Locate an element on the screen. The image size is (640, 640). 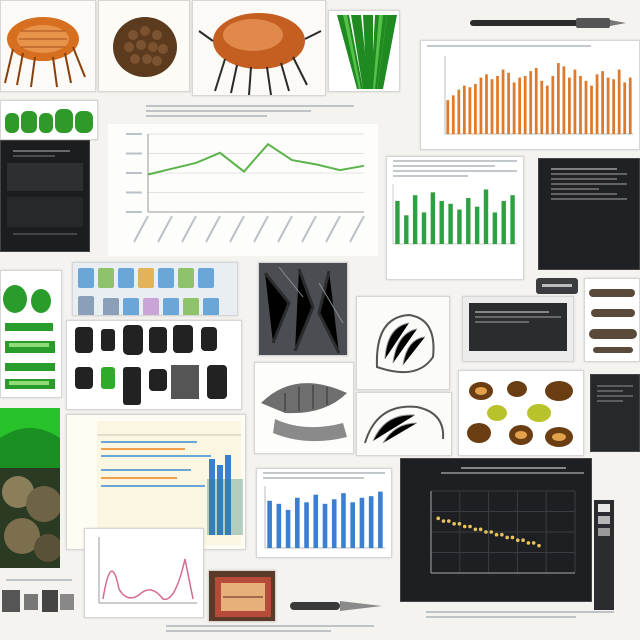
tool-image-pen is located at coordinates (548, 23).